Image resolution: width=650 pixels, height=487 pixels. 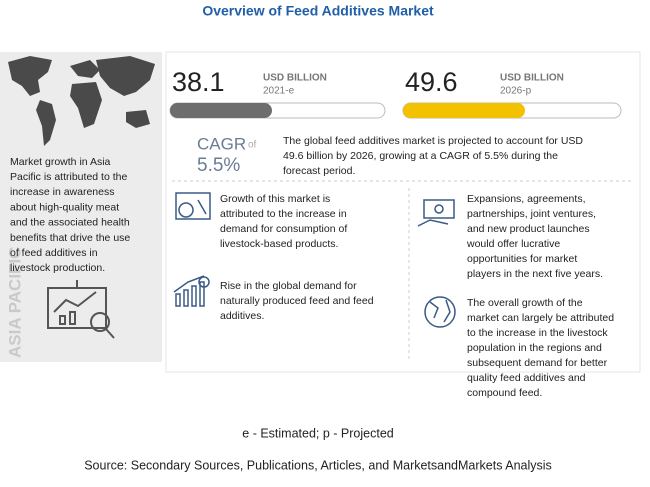 What do you see at coordinates (62, 192) in the screenshot?
I see `region-text: increase in awareness` at bounding box center [62, 192].